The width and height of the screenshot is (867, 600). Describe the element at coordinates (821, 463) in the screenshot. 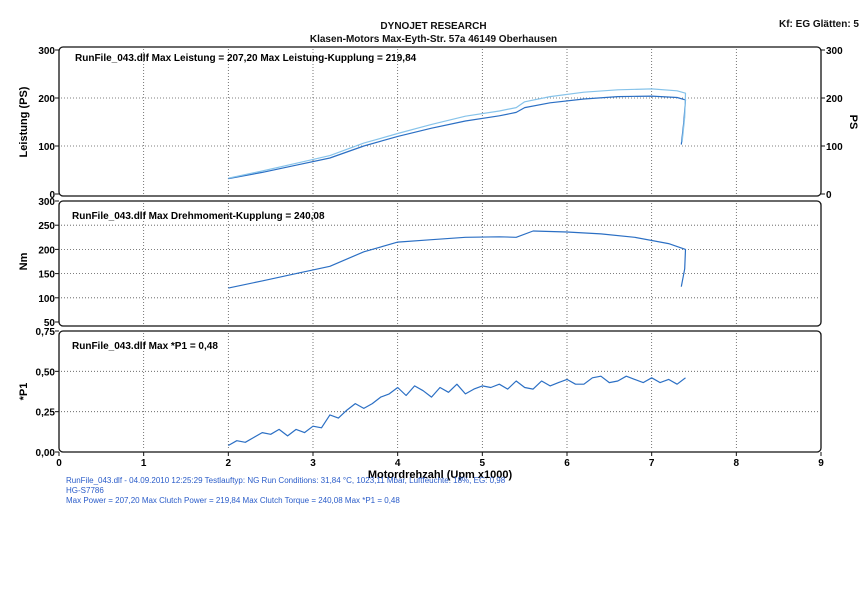

I see `x-tick-label: 9` at that location.